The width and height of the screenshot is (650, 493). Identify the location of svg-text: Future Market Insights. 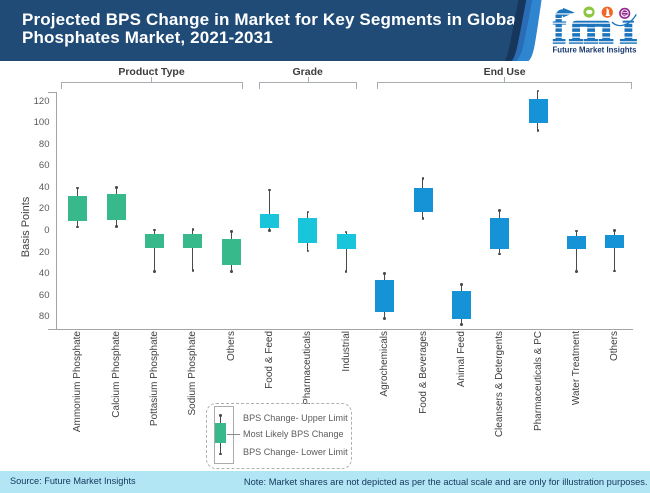
(595, 50).